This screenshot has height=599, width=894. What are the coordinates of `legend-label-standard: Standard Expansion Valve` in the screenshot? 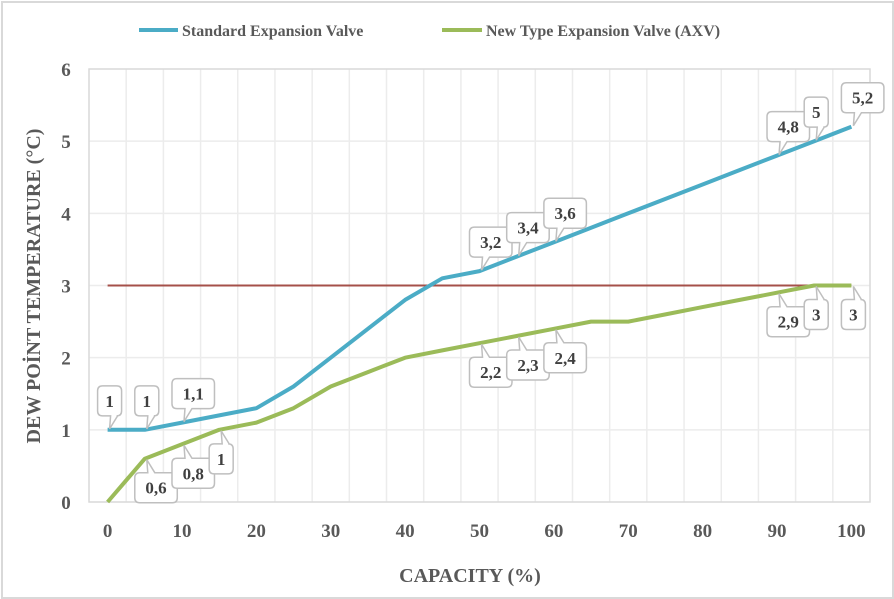 It's located at (272, 31).